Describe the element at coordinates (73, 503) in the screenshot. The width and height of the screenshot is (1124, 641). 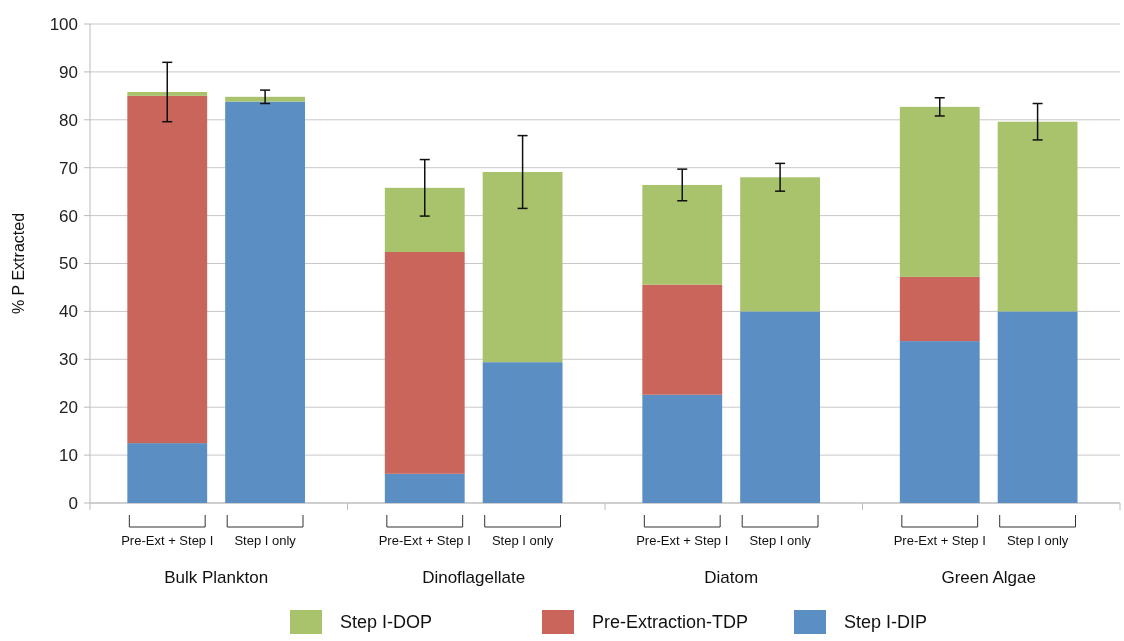
I see `y-tick-label: 0` at that location.